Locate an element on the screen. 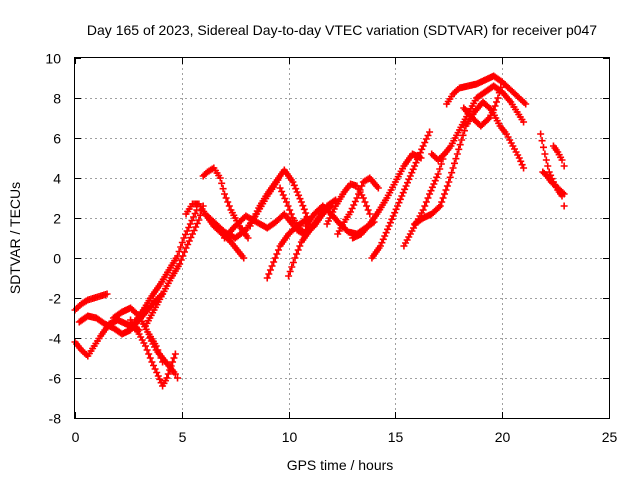 The image size is (640, 480). y-tick-label: 0 is located at coordinates (57, 259).